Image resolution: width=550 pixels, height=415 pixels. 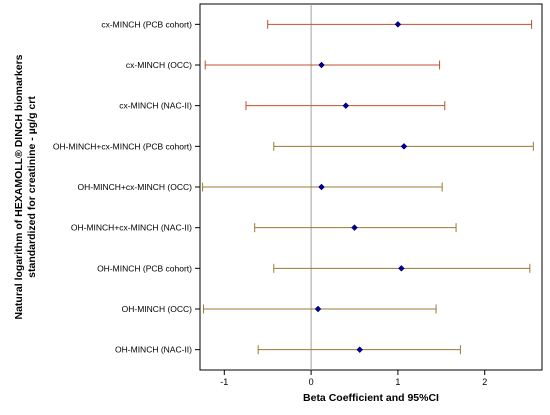 I want to click on y-tick-label: OH-MINCH+cx-MINCH (NAC-II), so click(x=131, y=228).